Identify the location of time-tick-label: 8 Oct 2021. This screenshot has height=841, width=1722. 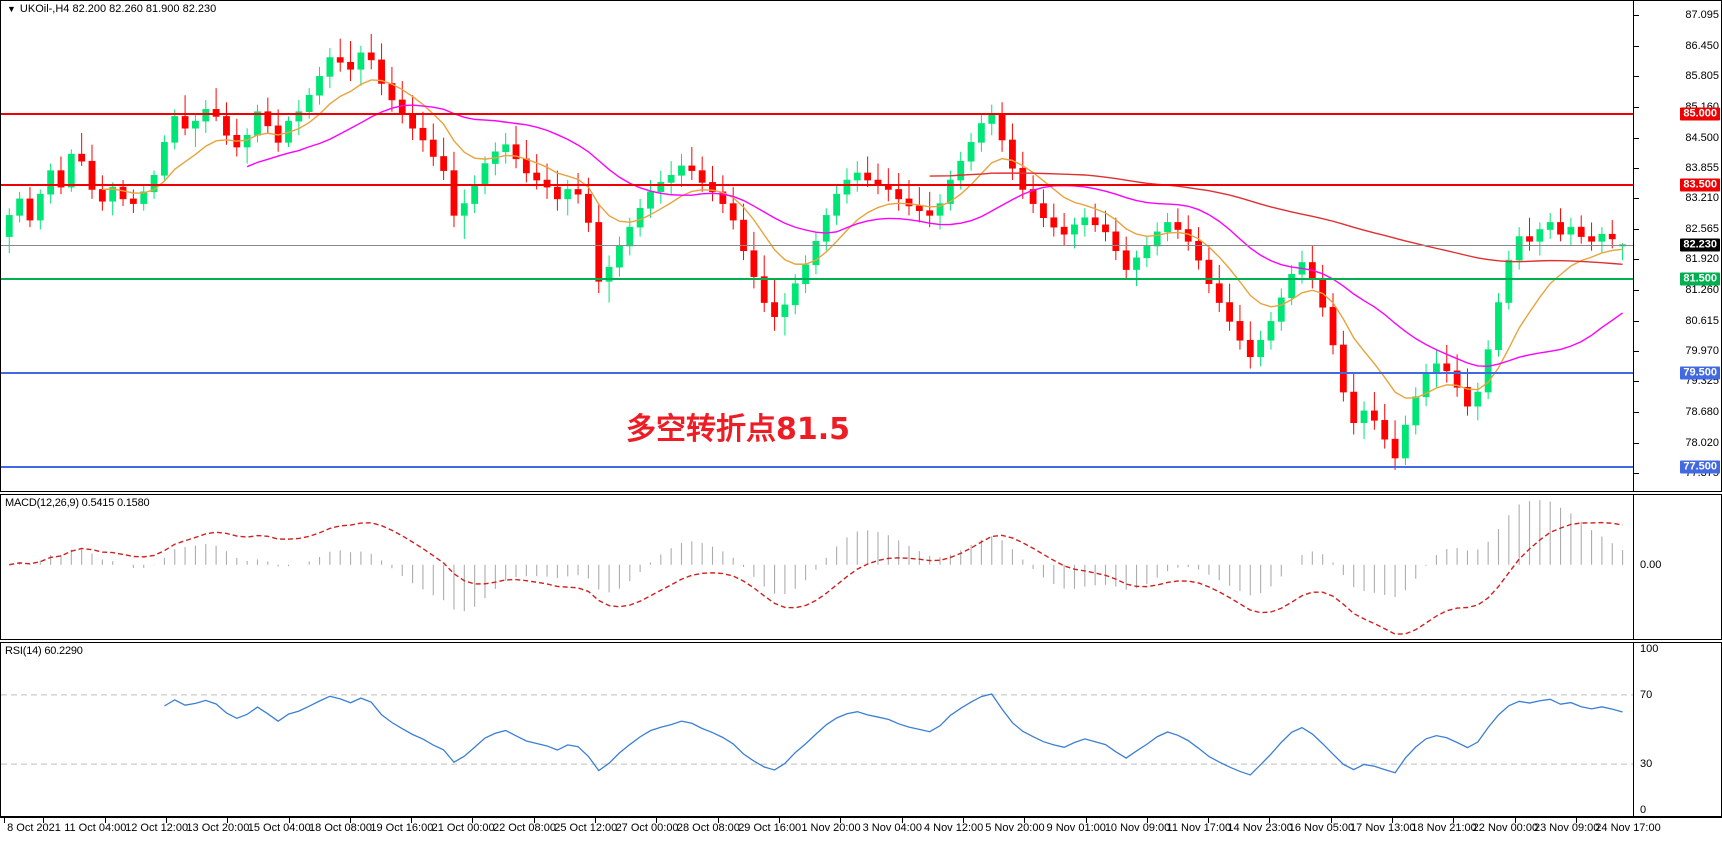
(34, 828).